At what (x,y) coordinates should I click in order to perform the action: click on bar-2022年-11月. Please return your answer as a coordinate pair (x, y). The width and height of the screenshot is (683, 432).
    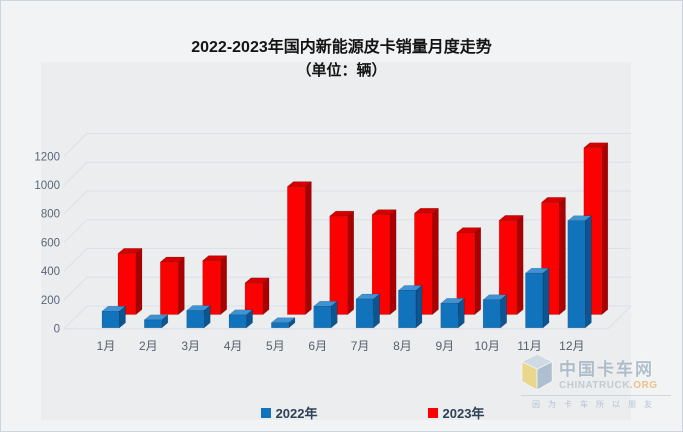
    Looking at the image, I should click on (537, 298).